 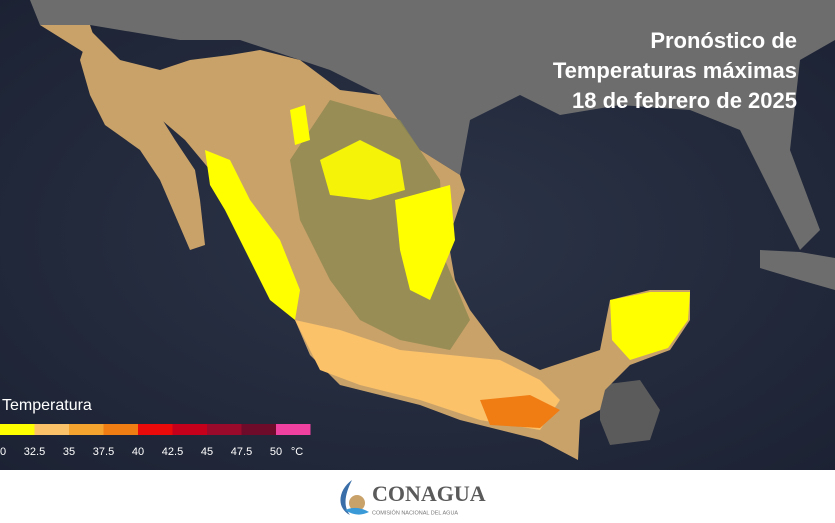 I want to click on logo-icon, so click(x=354, y=497).